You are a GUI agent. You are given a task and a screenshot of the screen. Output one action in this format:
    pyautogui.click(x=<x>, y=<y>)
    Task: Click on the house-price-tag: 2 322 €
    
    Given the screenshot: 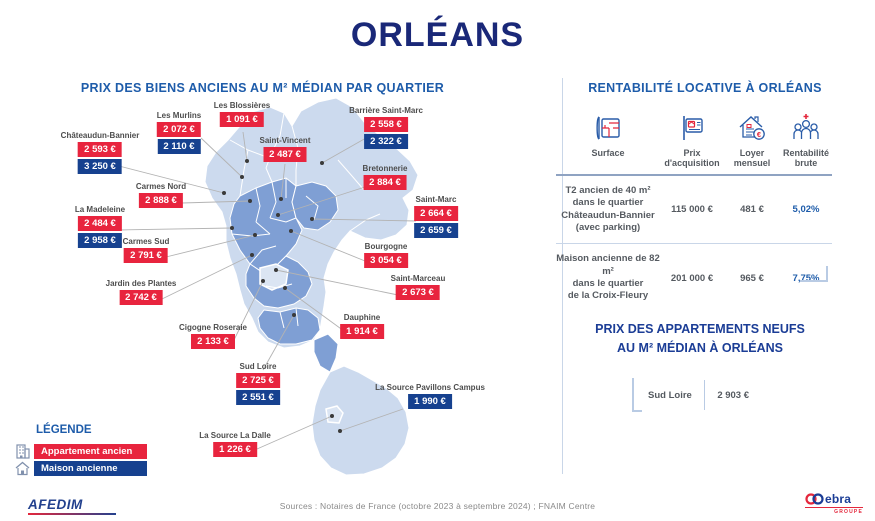 What is the action you would take?
    pyautogui.click(x=386, y=141)
    